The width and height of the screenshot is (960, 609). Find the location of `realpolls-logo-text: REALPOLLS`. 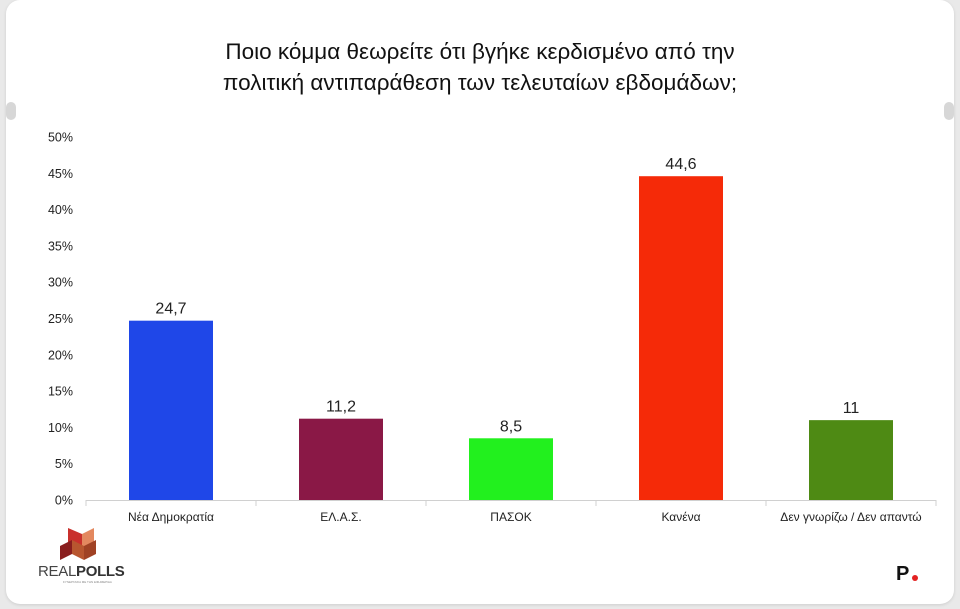

realpolls-logo-text: REALPOLLS is located at coordinates (81, 571).